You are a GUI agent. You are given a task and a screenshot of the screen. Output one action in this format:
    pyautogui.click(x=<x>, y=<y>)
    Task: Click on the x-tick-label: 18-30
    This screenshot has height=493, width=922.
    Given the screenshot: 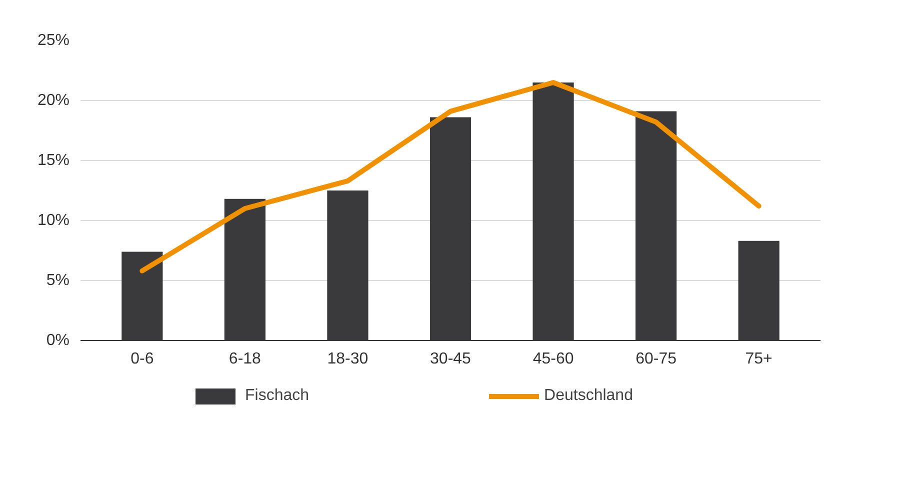 What is the action you would take?
    pyautogui.click(x=347, y=359)
    